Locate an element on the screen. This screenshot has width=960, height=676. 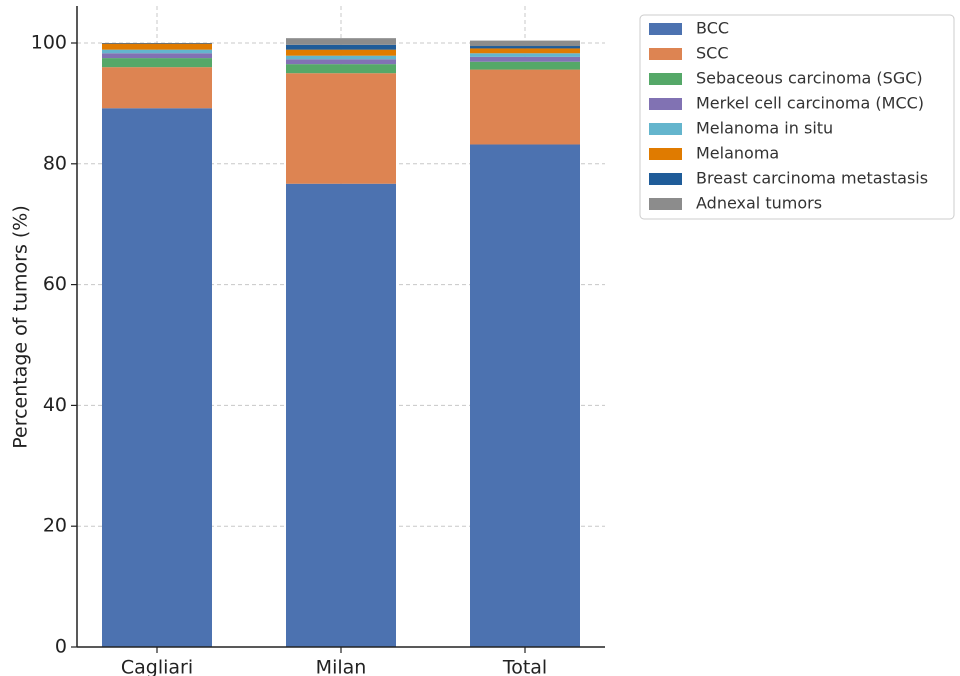
legend-label: Breast carcinoma metastasis is located at coordinates (812, 178).